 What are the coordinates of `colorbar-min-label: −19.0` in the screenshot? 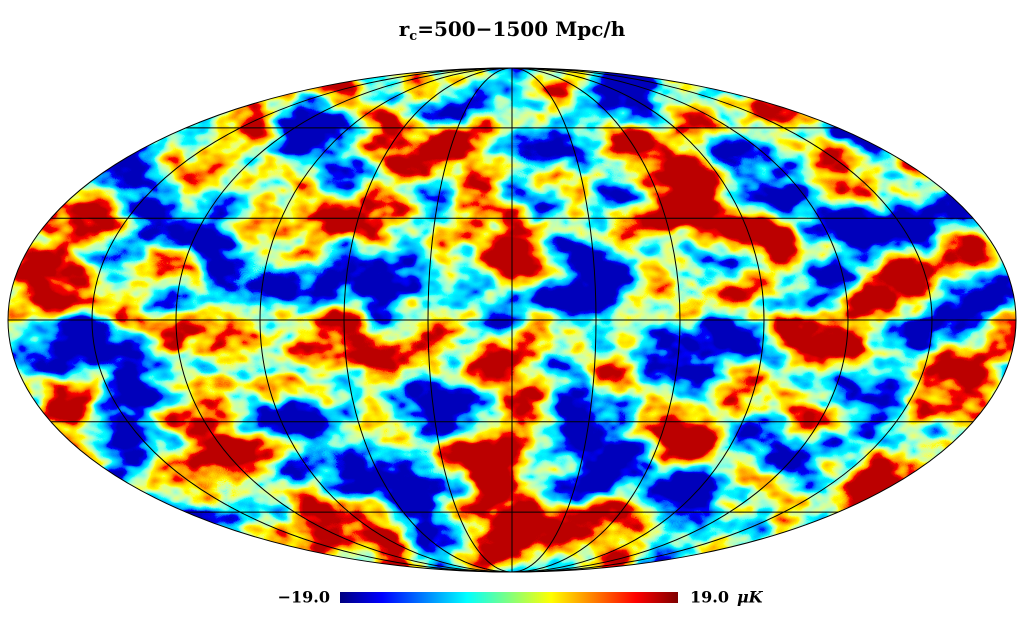 It's located at (304, 597).